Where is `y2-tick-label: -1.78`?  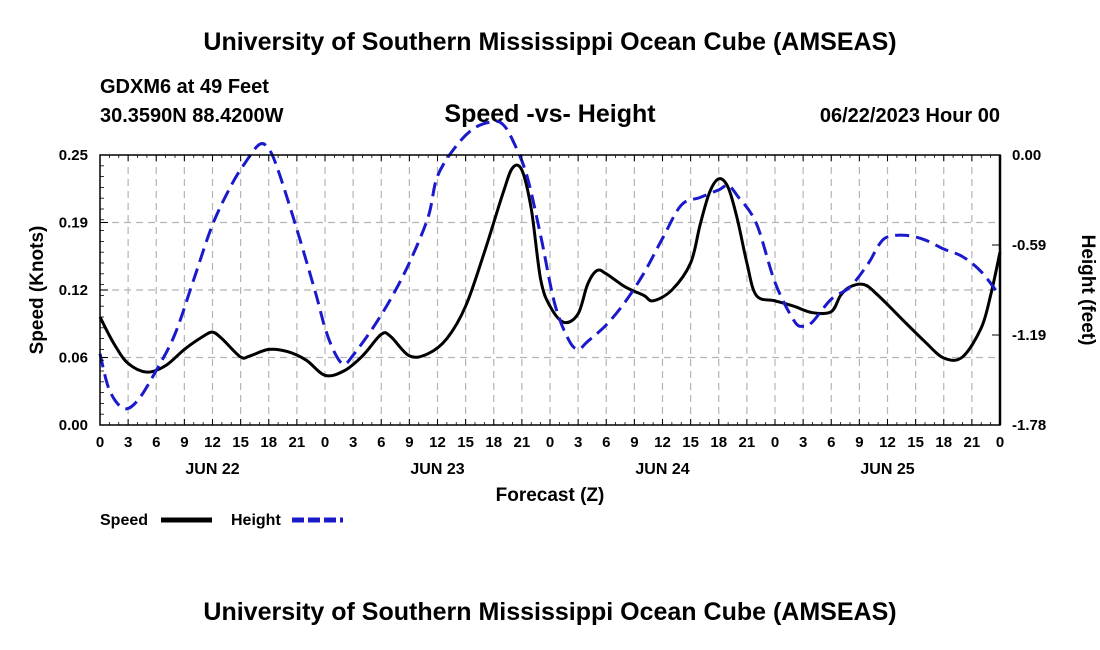 y2-tick-label: -1.78 is located at coordinates (1029, 425).